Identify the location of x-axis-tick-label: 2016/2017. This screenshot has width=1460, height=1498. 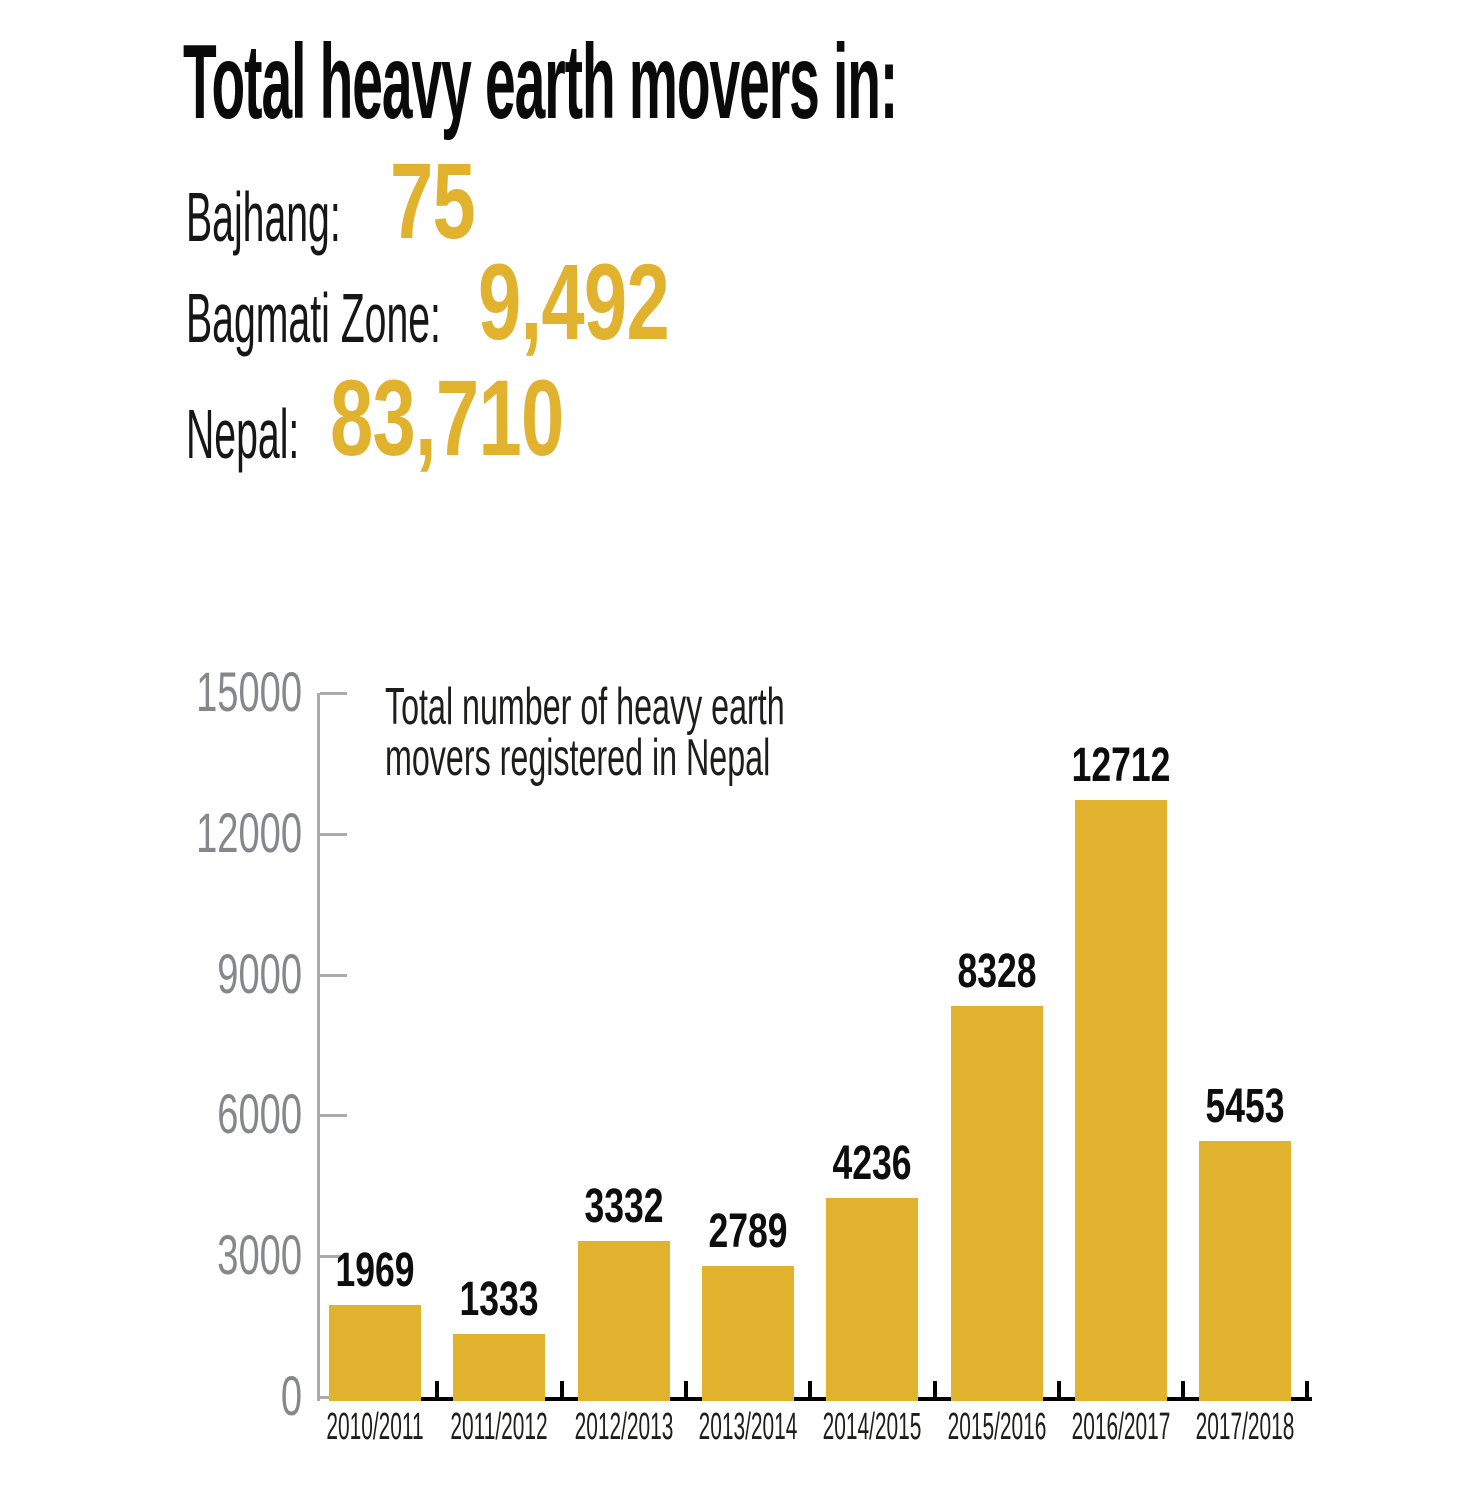
(1121, 1427).